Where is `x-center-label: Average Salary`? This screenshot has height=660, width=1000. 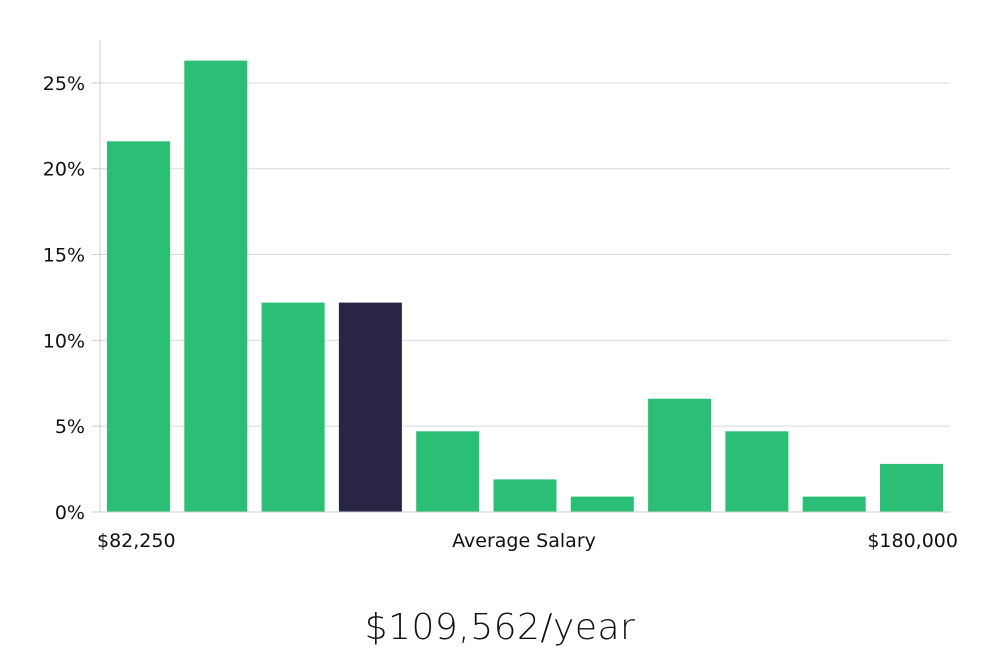
x-center-label: Average Salary is located at coordinates (524, 541).